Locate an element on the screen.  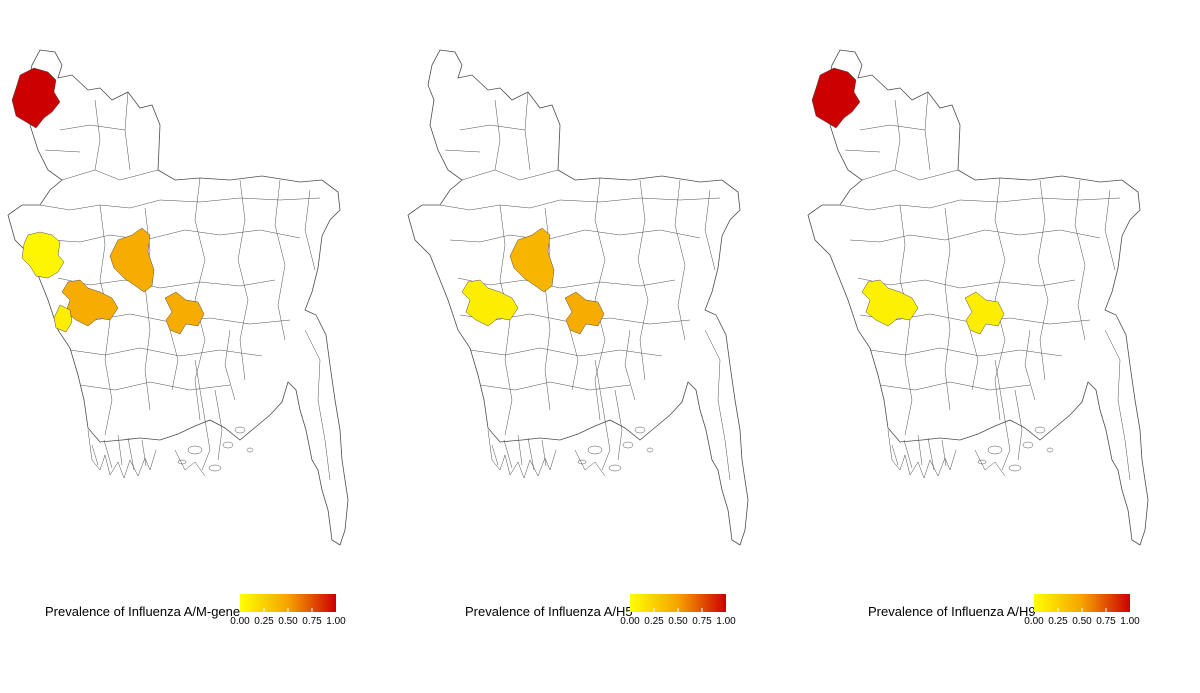
district-northwest-district is located at coordinates (836, 98).